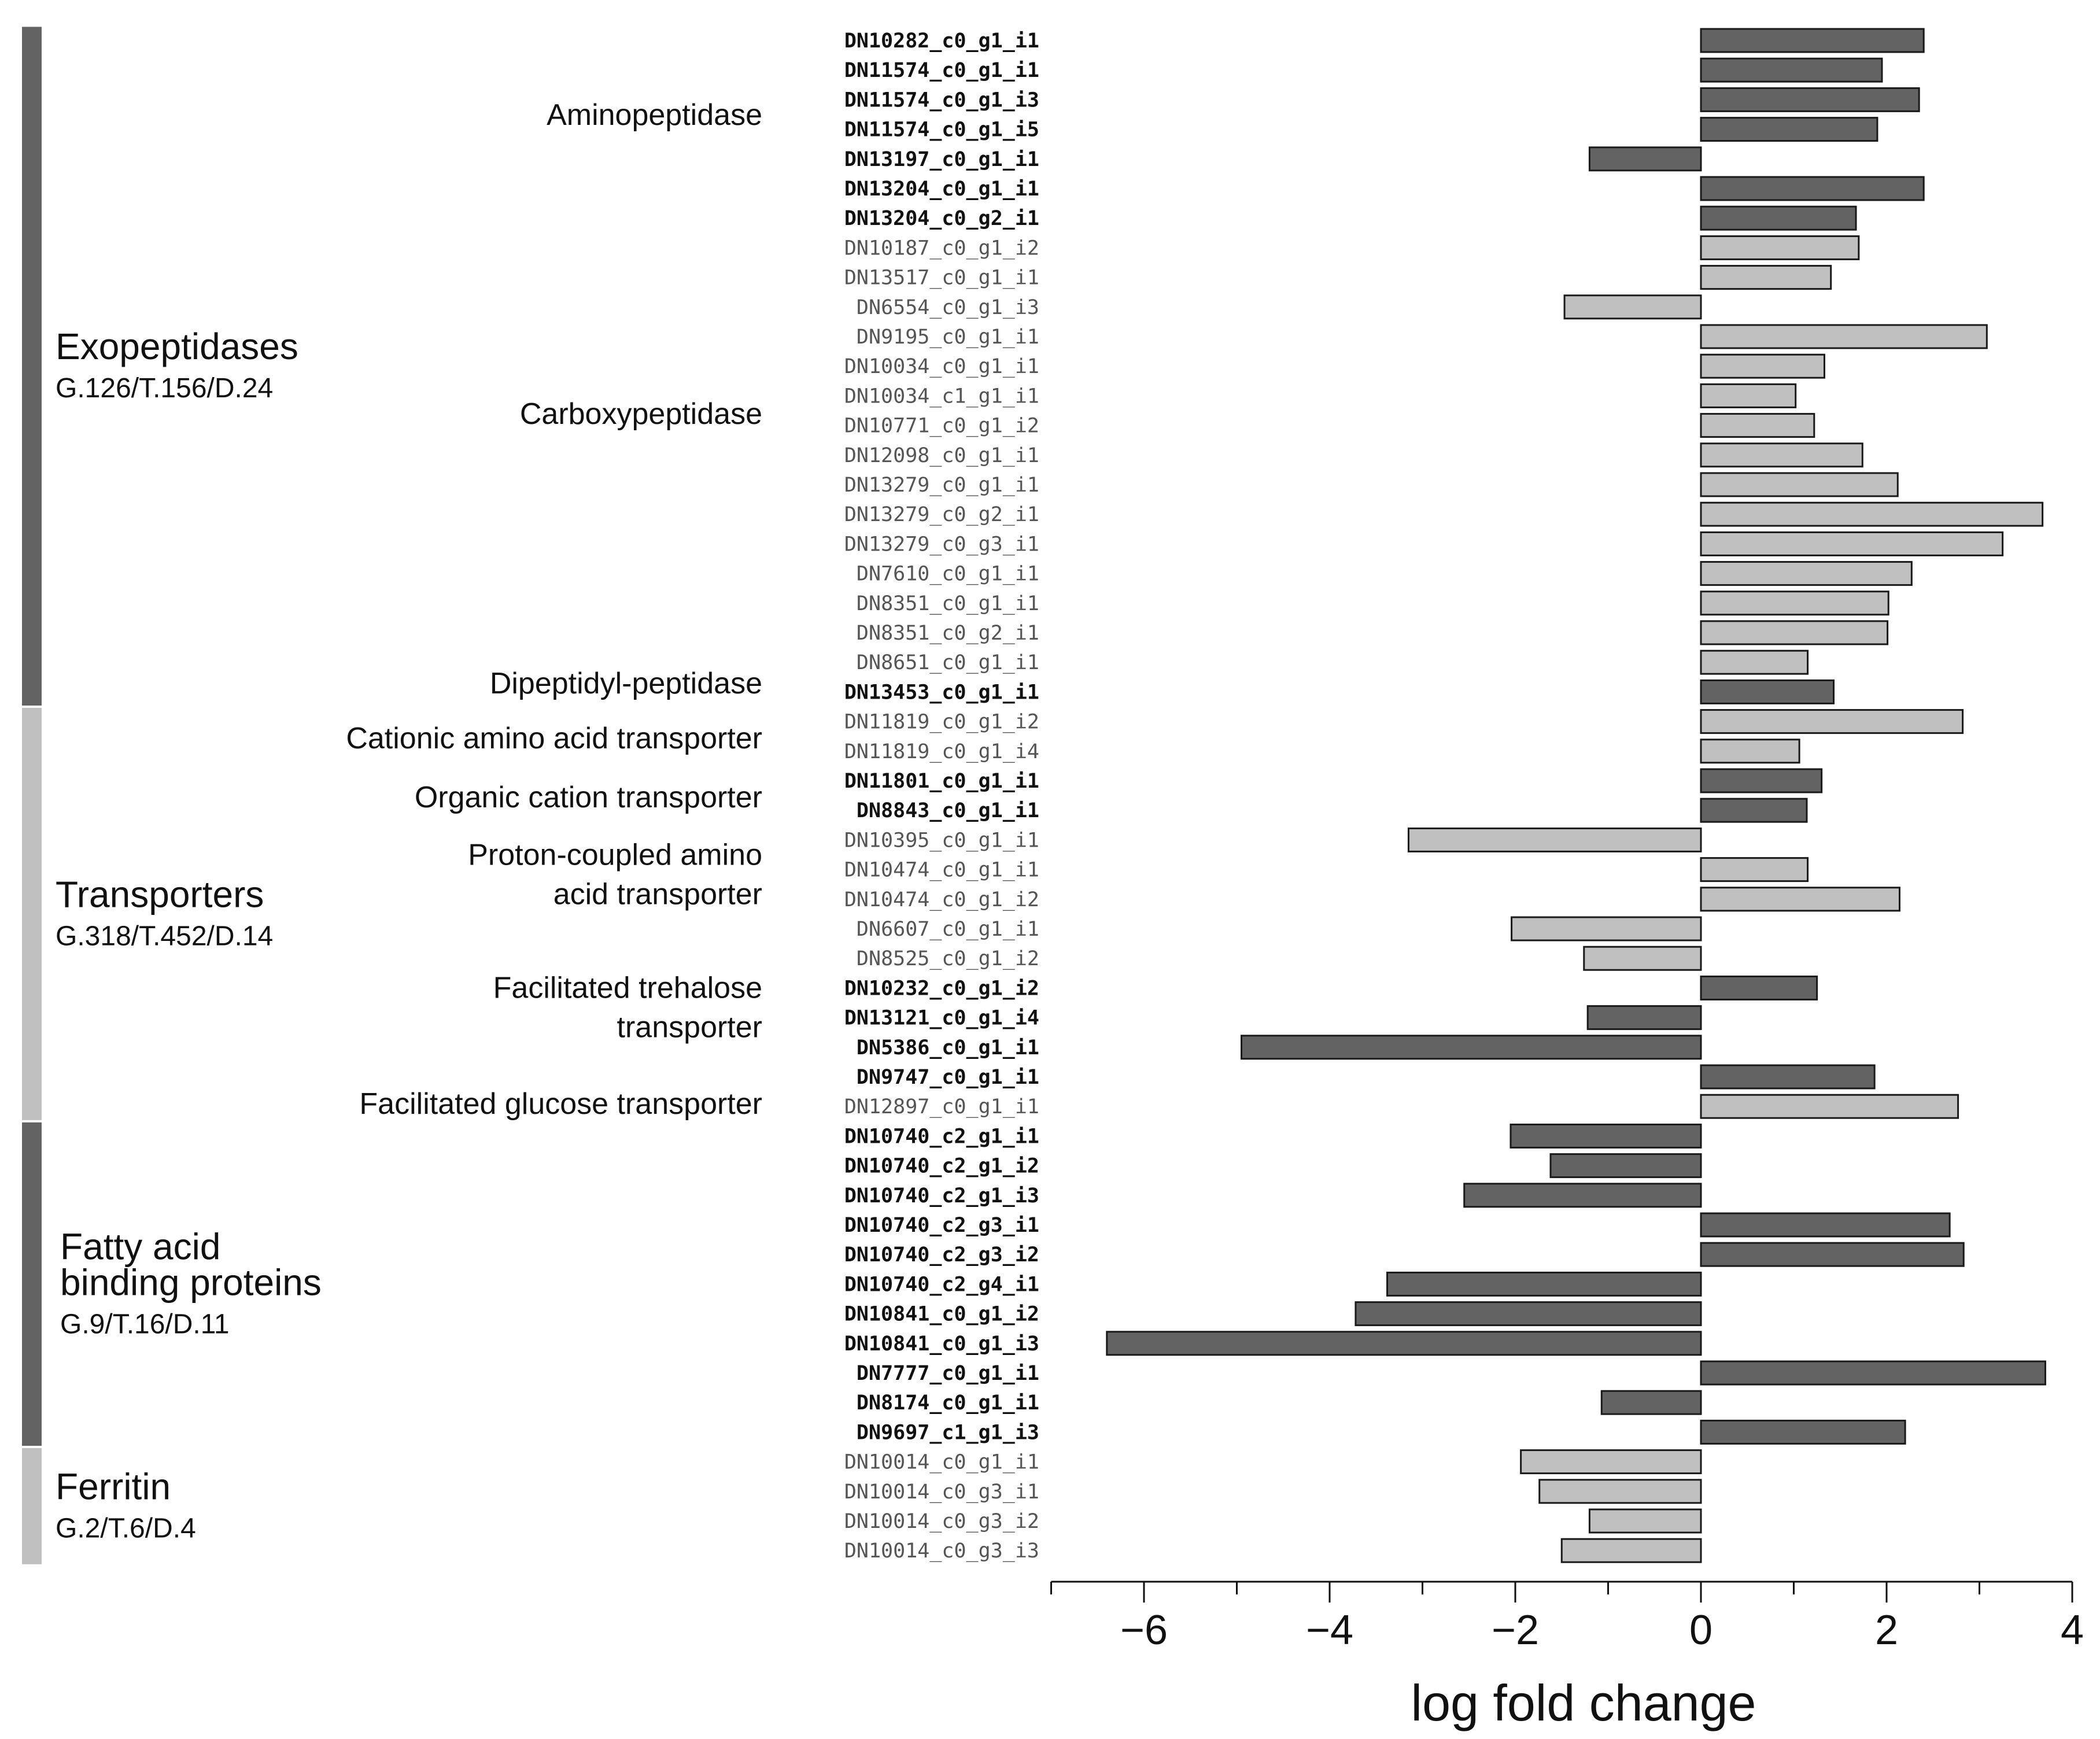  I want to click on transcript-label: DN10034_c0_g1_i1, so click(941, 366).